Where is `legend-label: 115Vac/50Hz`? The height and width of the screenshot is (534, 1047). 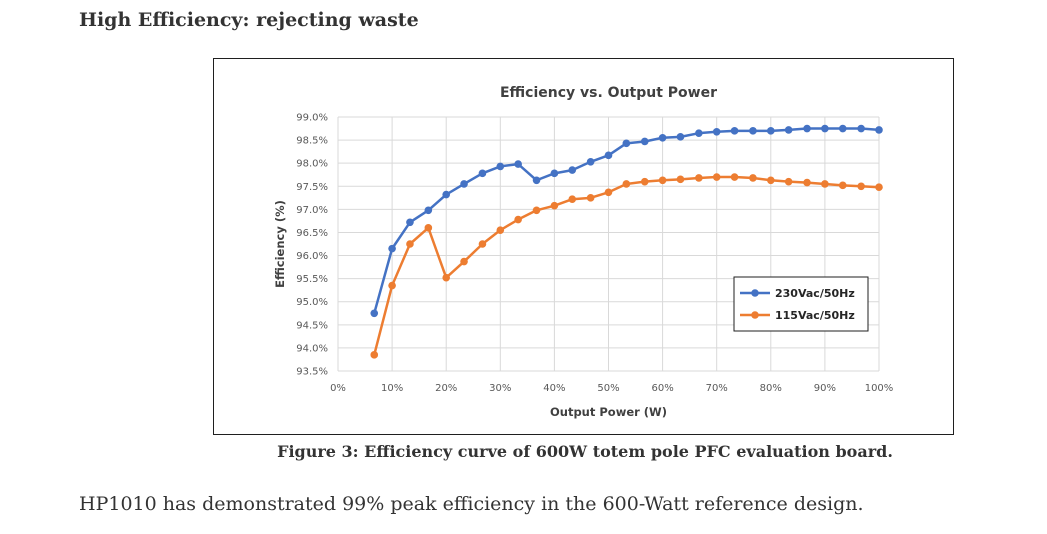
legend-label: 115Vac/50Hz is located at coordinates (815, 315).